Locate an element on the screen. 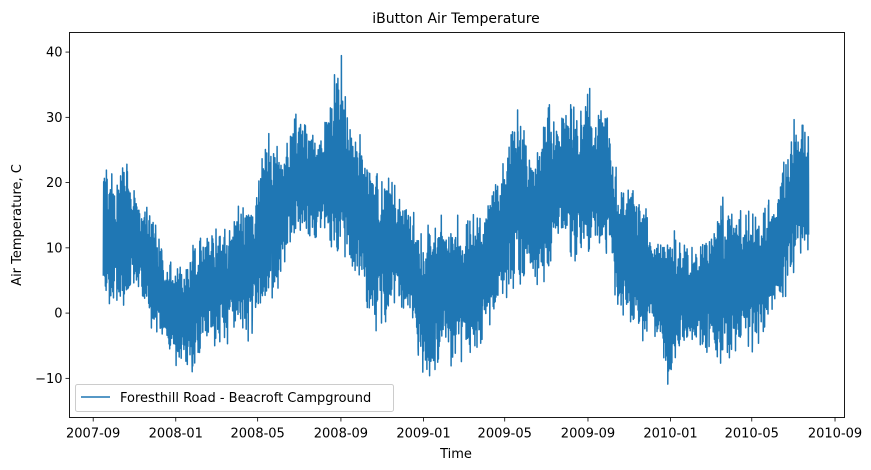 The image size is (871, 470). y-tick-label: 20 is located at coordinates (54, 183).